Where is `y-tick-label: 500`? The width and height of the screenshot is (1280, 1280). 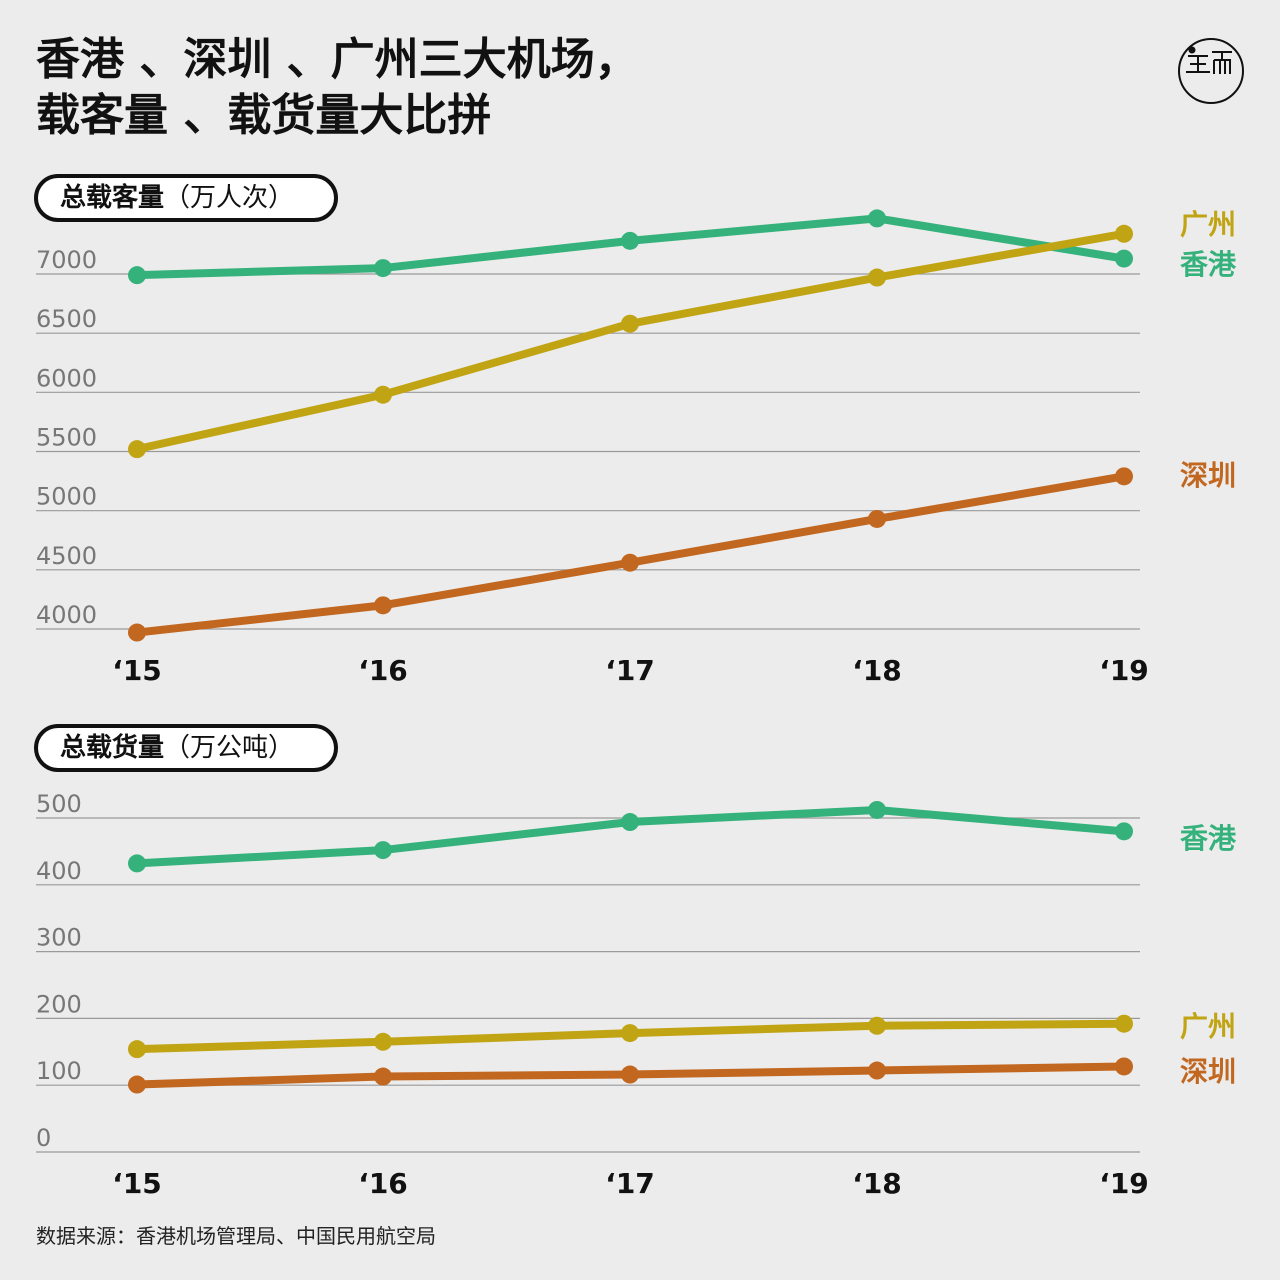 y-tick-label: 500 is located at coordinates (59, 804).